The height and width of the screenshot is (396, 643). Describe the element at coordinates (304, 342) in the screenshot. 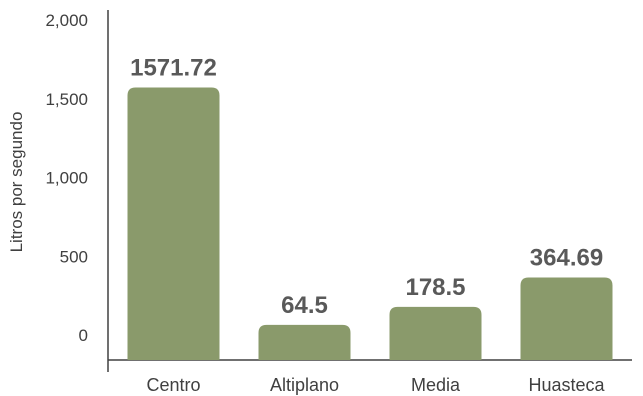

I see `bar-altiplano` at that location.